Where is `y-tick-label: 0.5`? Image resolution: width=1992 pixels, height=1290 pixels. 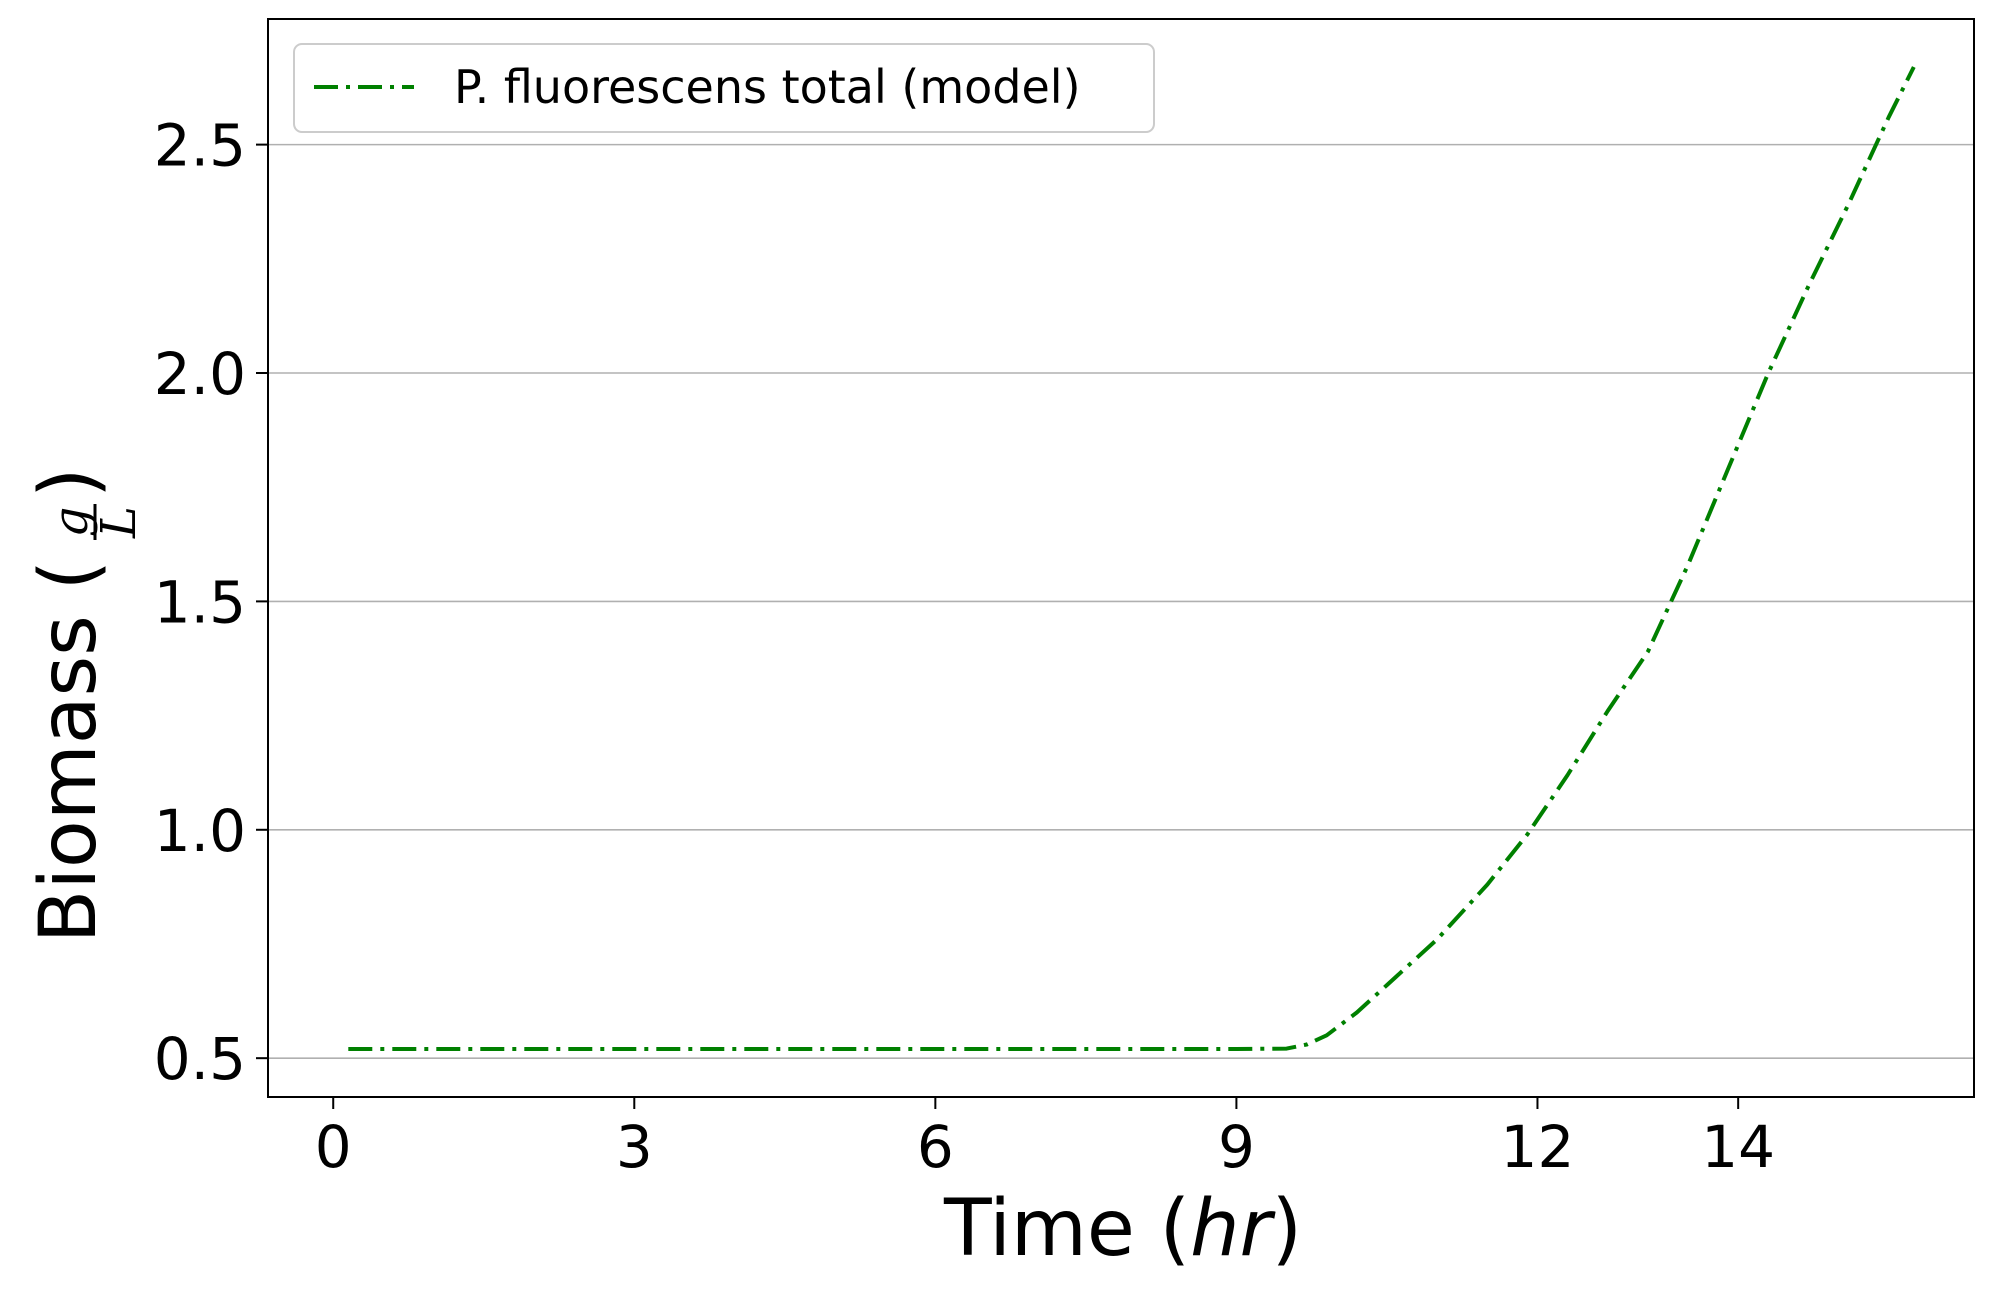 y-tick-label: 0.5 is located at coordinates (200, 1059).